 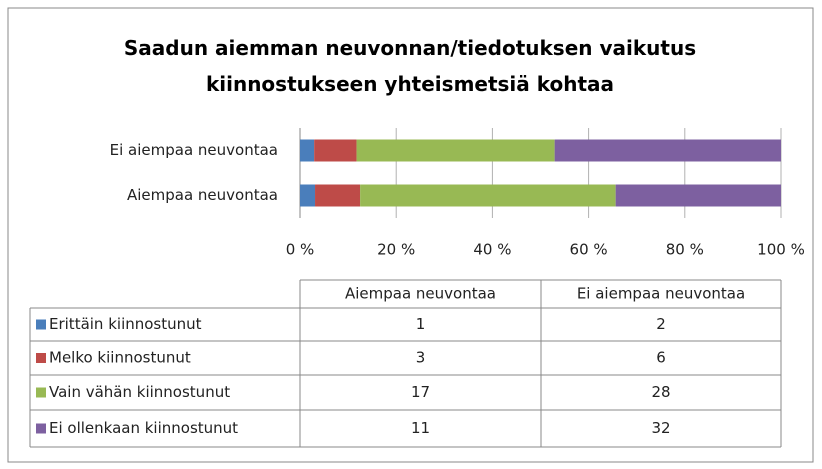 I want to click on x-tick-label: 40 %, so click(x=492, y=250).